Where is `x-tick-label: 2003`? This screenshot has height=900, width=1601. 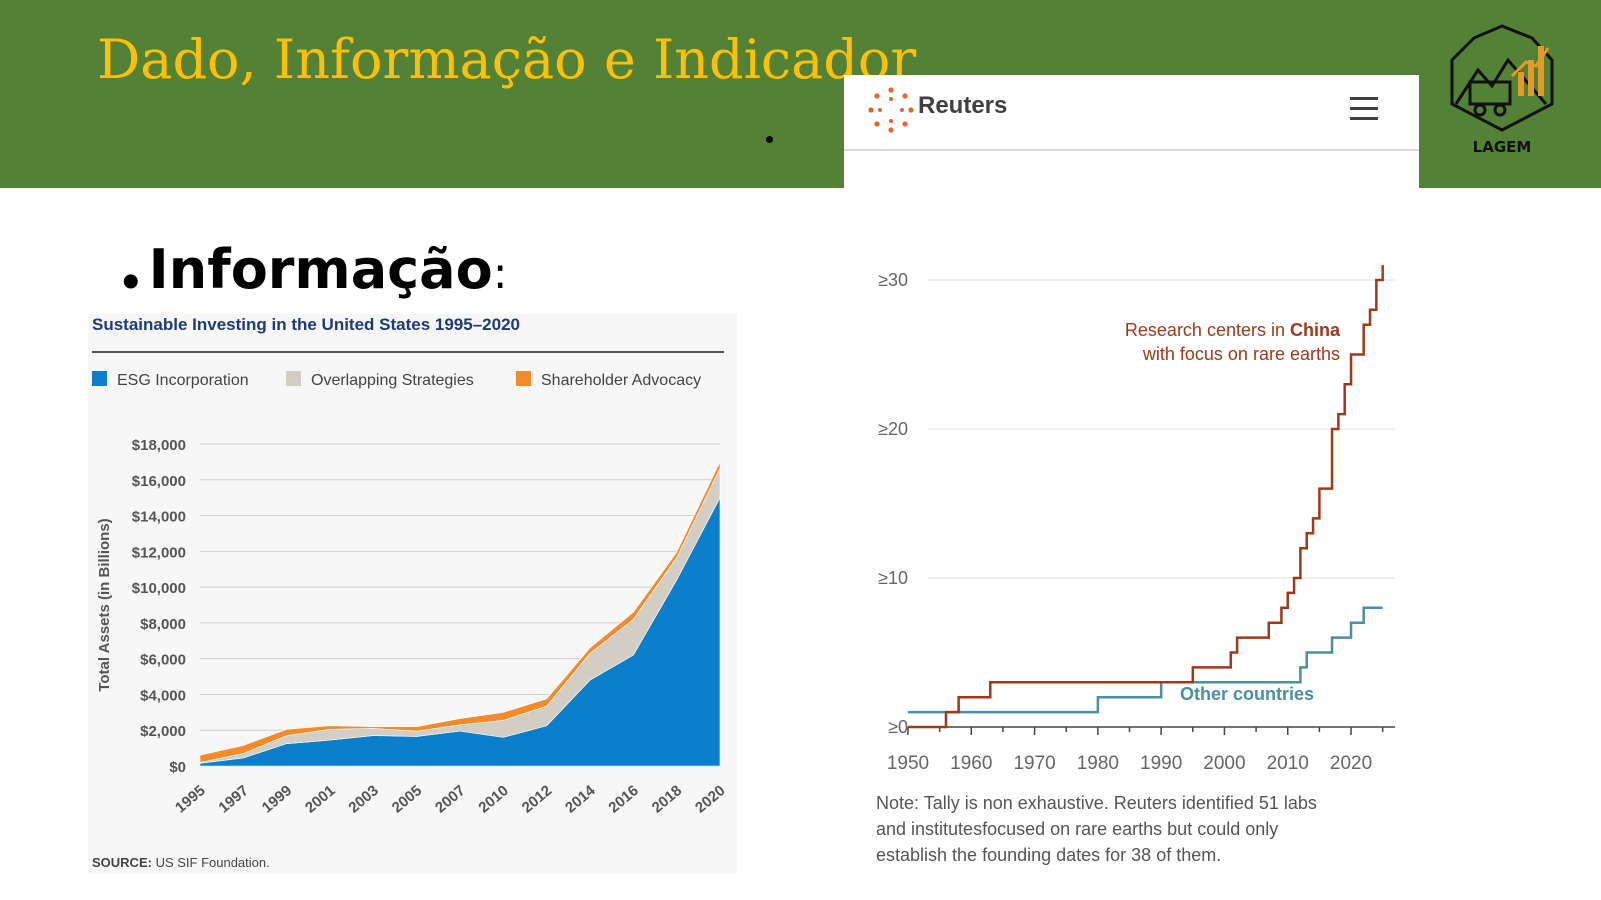
x-tick-label: 2003 is located at coordinates (363, 799).